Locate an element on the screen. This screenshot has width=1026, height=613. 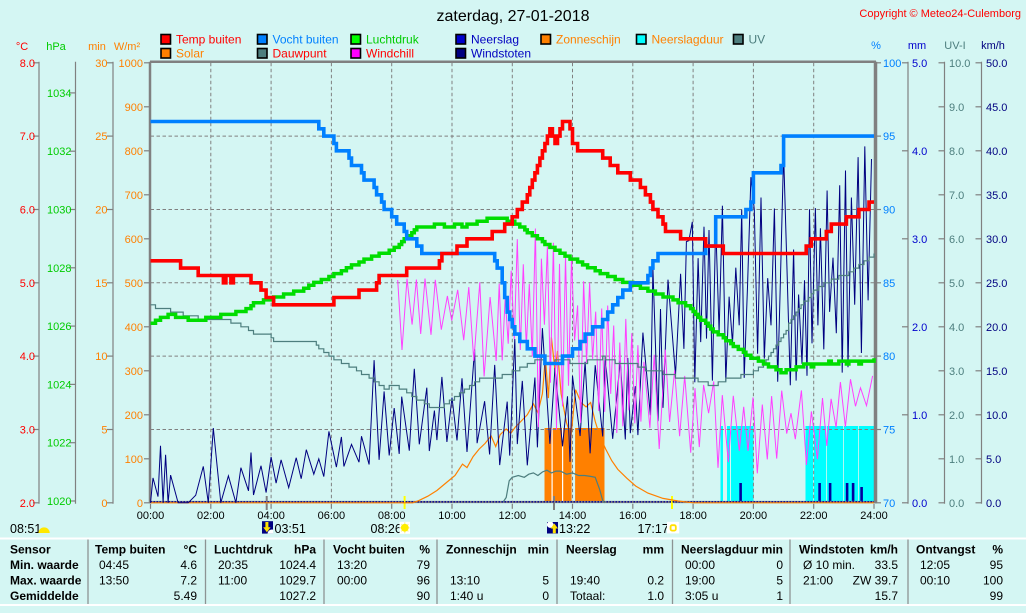
svg-text: 5.49 is located at coordinates (186, 596).